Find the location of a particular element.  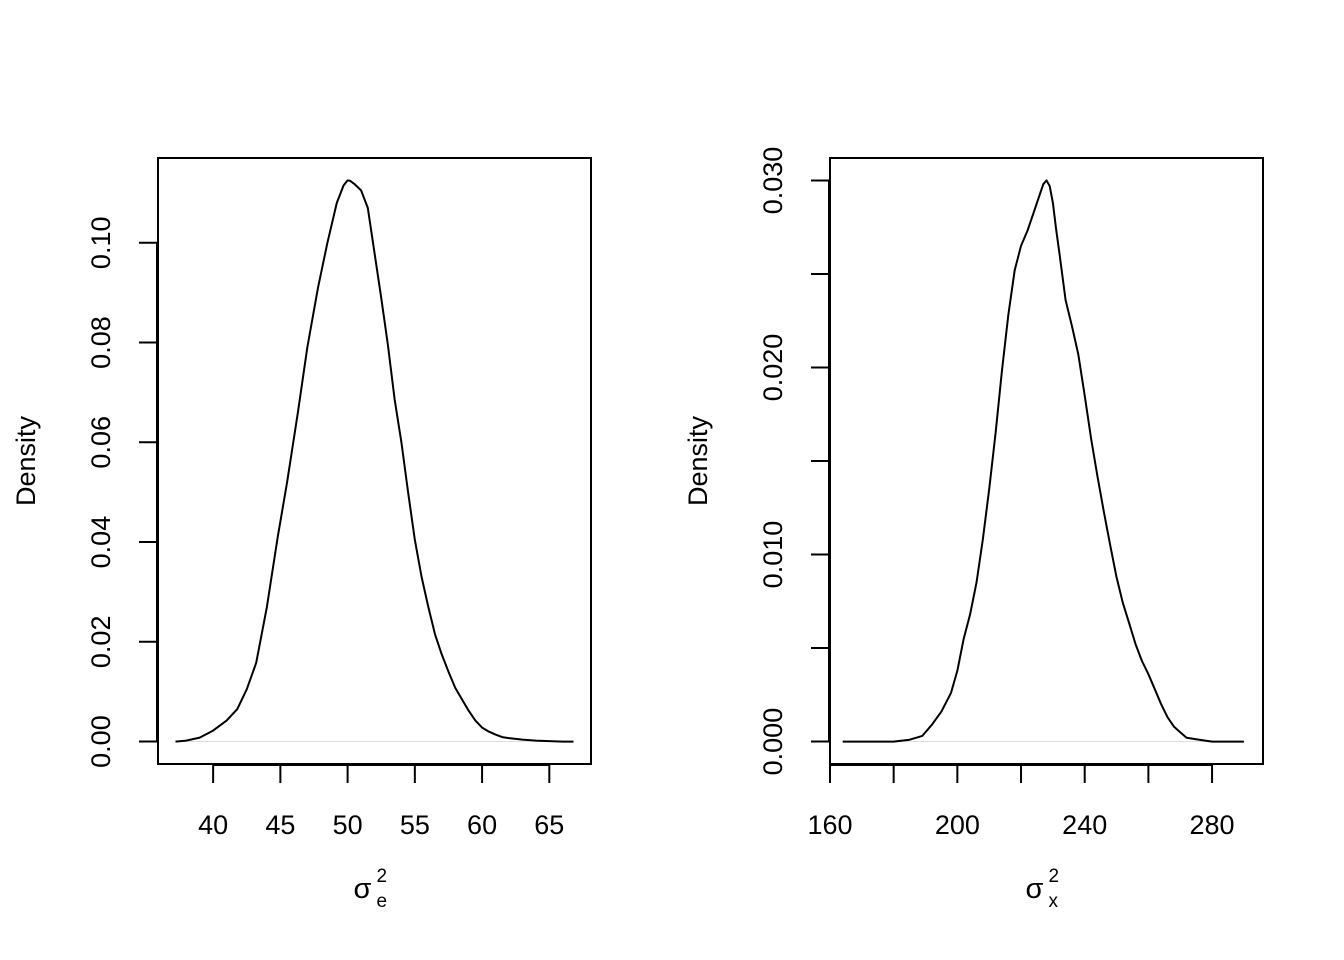

y-tick-label: 0.08 is located at coordinates (101, 342).